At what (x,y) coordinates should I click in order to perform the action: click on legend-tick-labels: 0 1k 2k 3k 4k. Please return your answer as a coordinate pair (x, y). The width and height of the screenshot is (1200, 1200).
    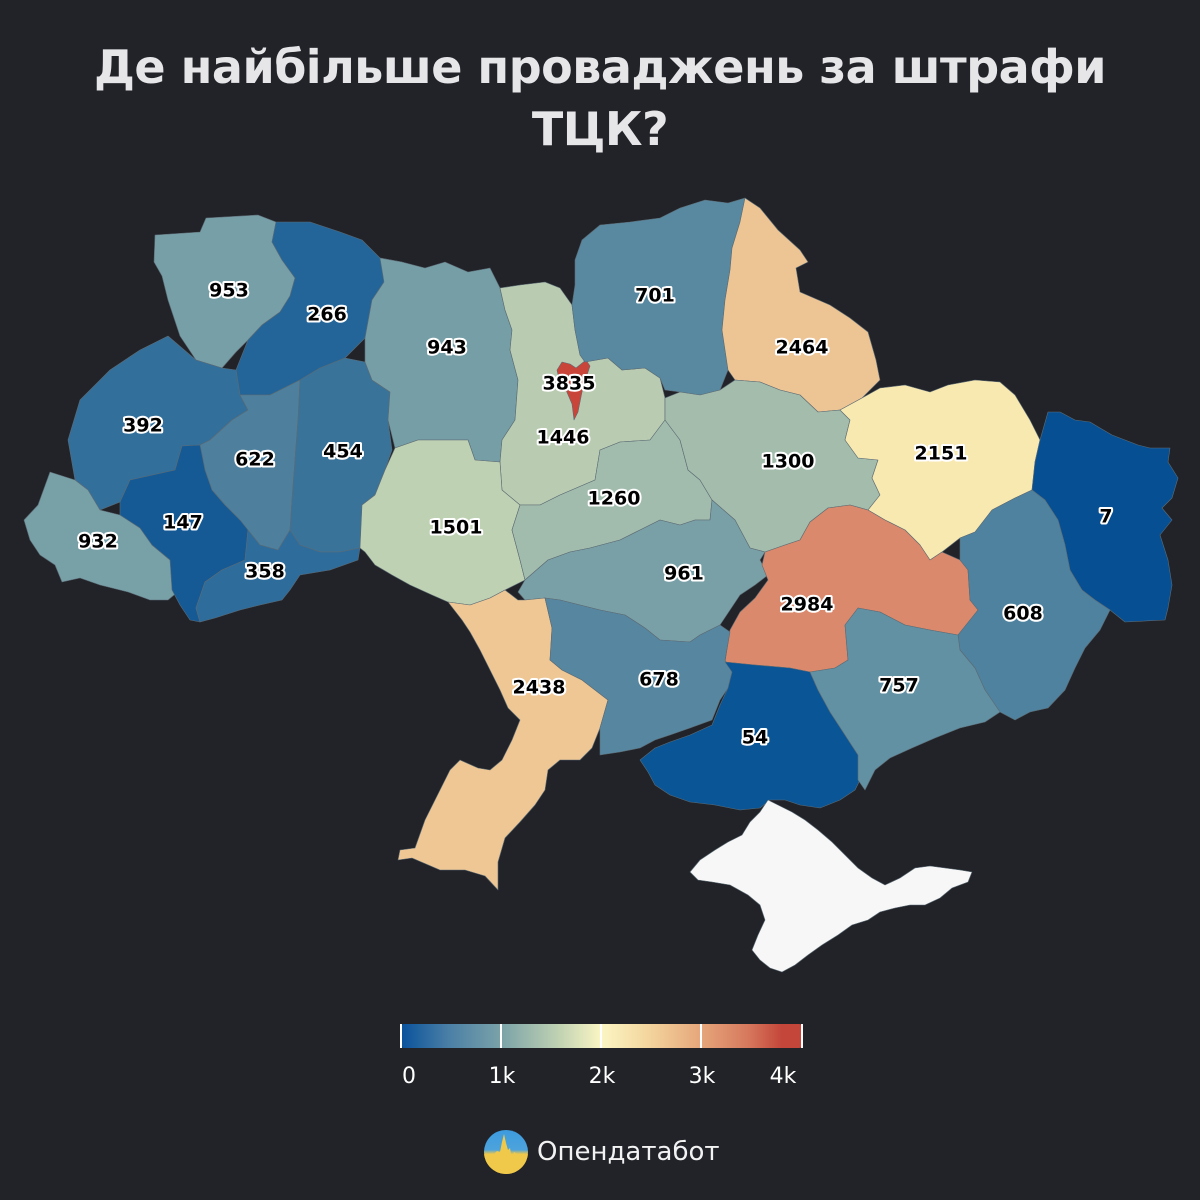
    Looking at the image, I should click on (600, 1079).